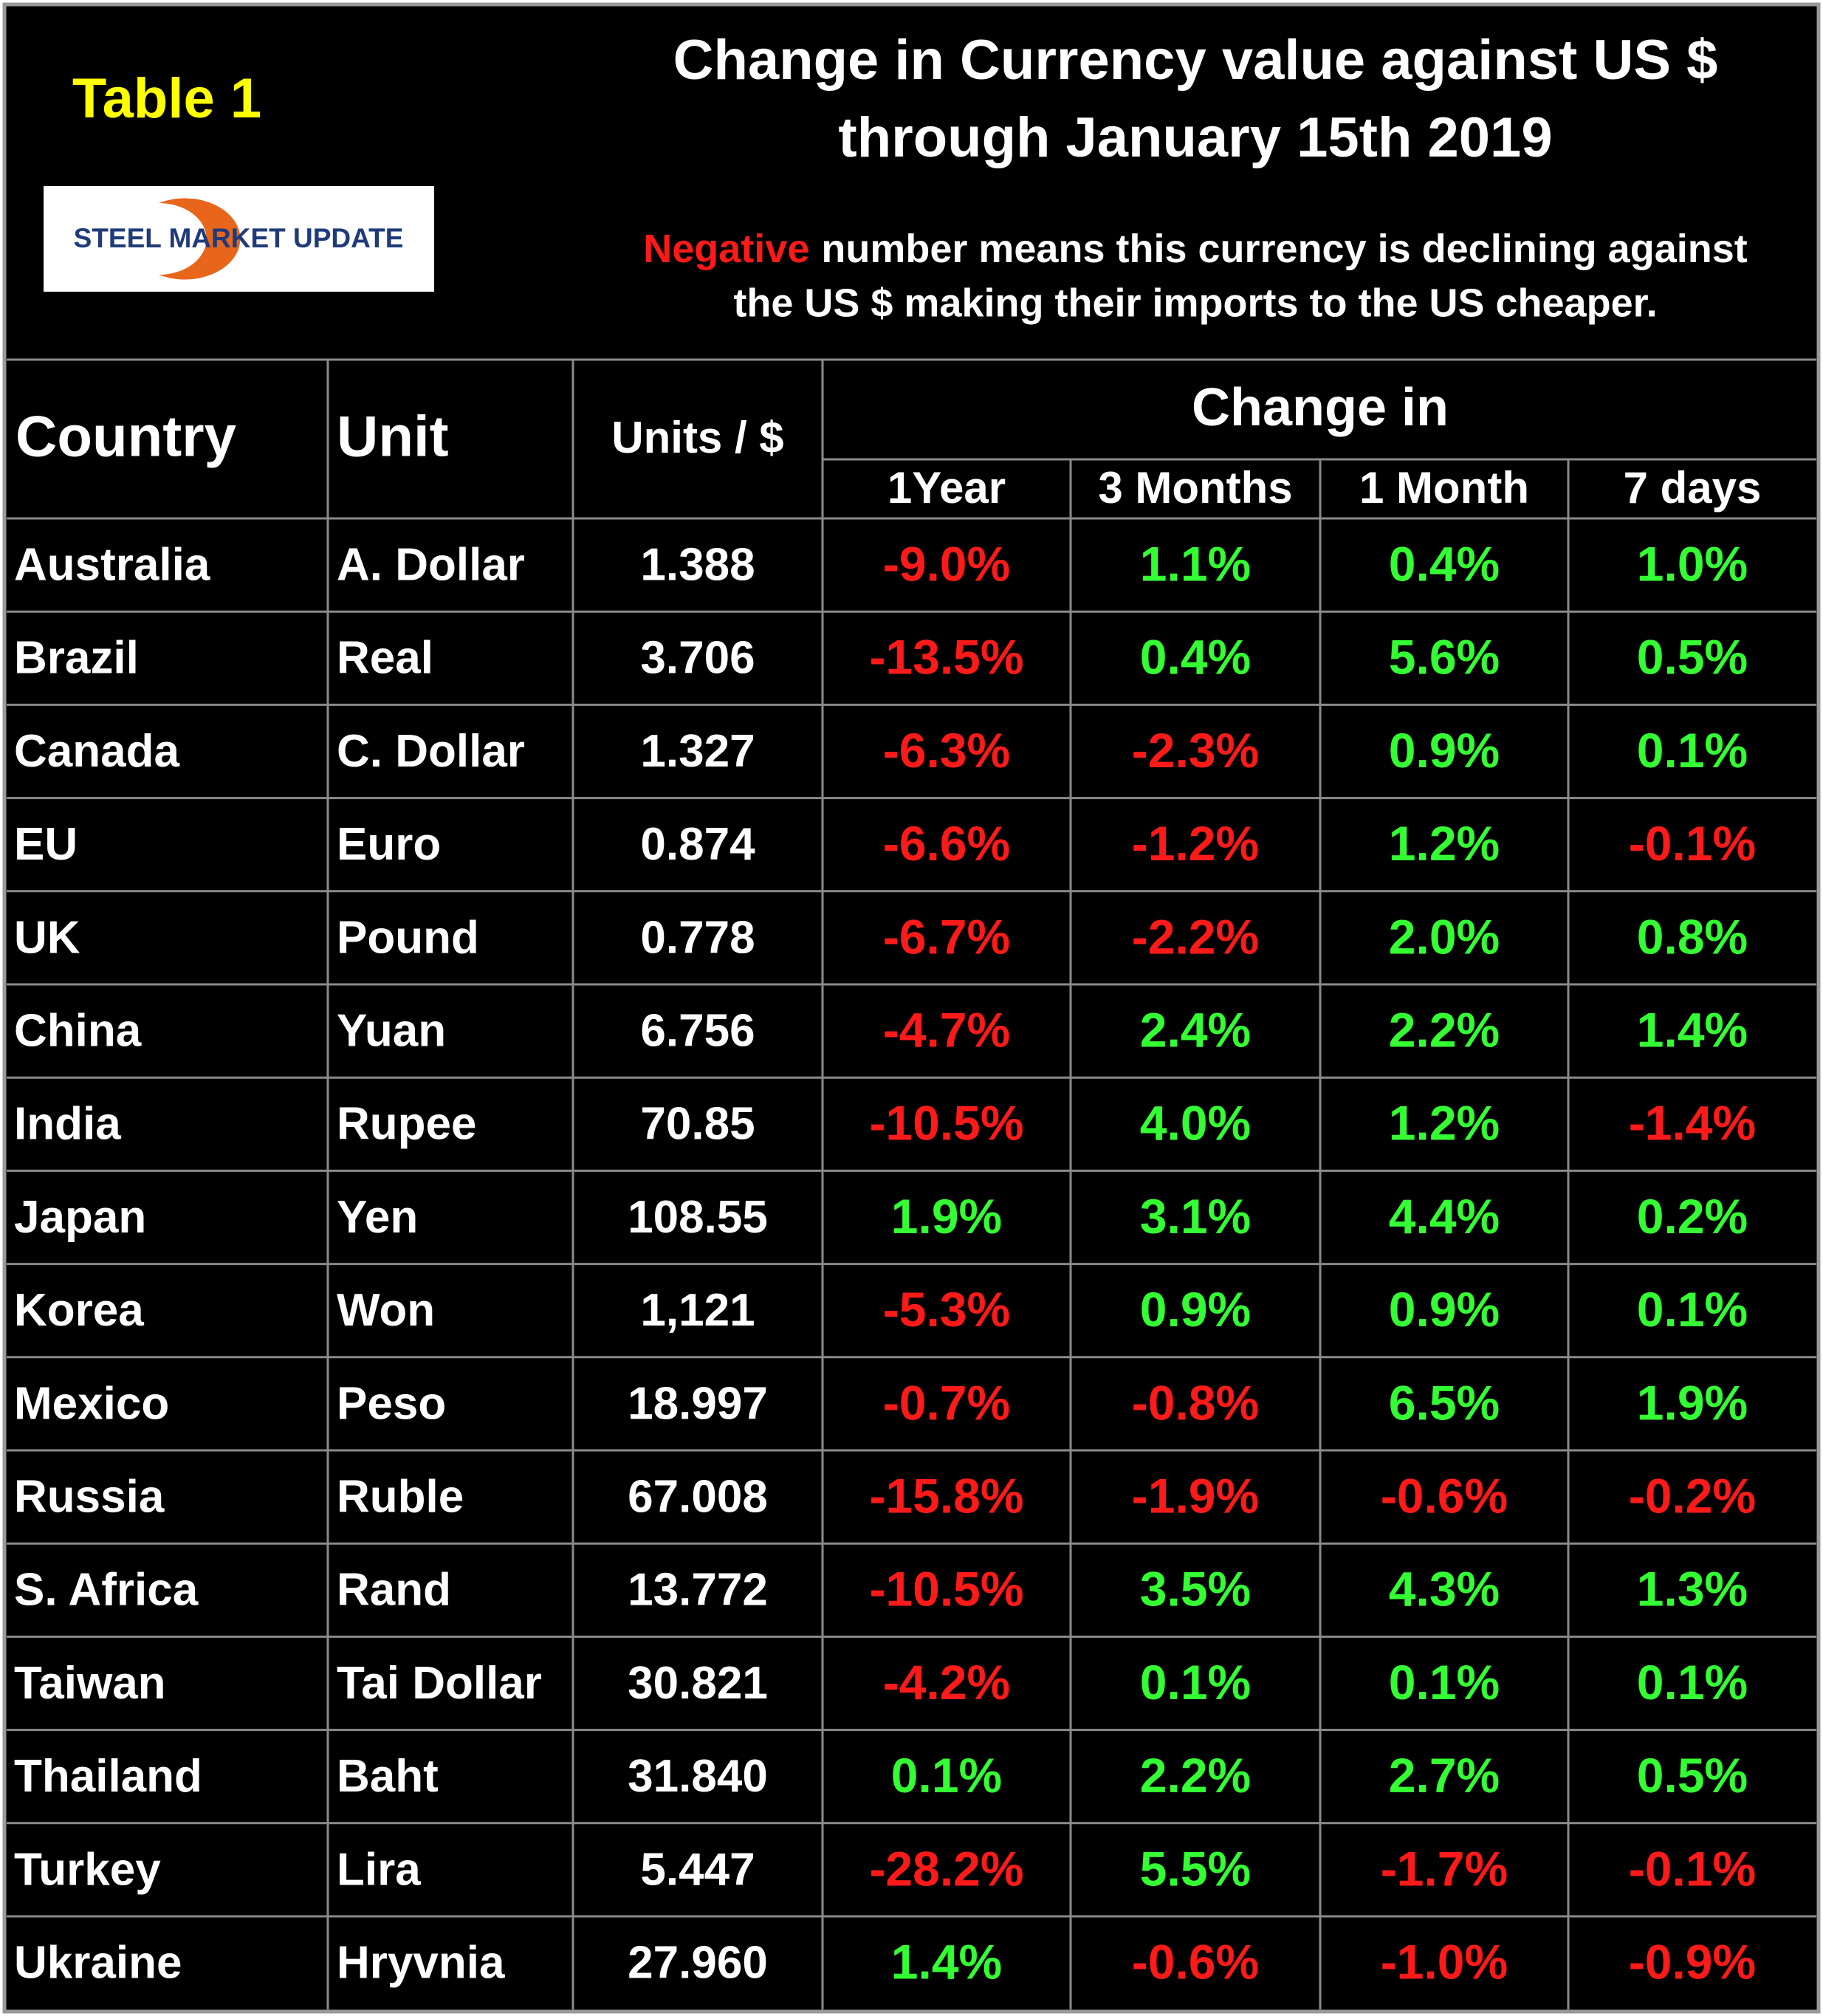 The image size is (1823, 2016). What do you see at coordinates (78, 1030) in the screenshot?
I see `country: China` at bounding box center [78, 1030].